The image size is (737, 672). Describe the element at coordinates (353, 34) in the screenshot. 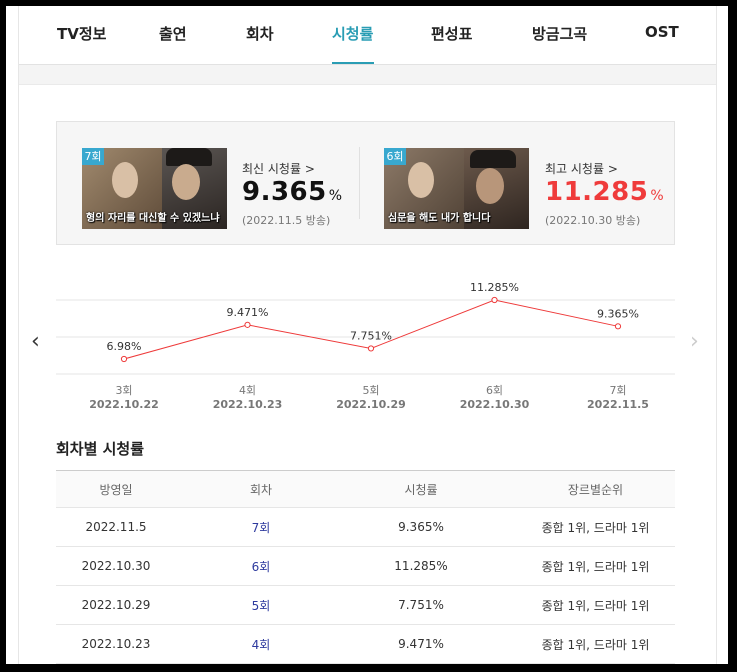

I see `tab-ratings: 시청률` at that location.